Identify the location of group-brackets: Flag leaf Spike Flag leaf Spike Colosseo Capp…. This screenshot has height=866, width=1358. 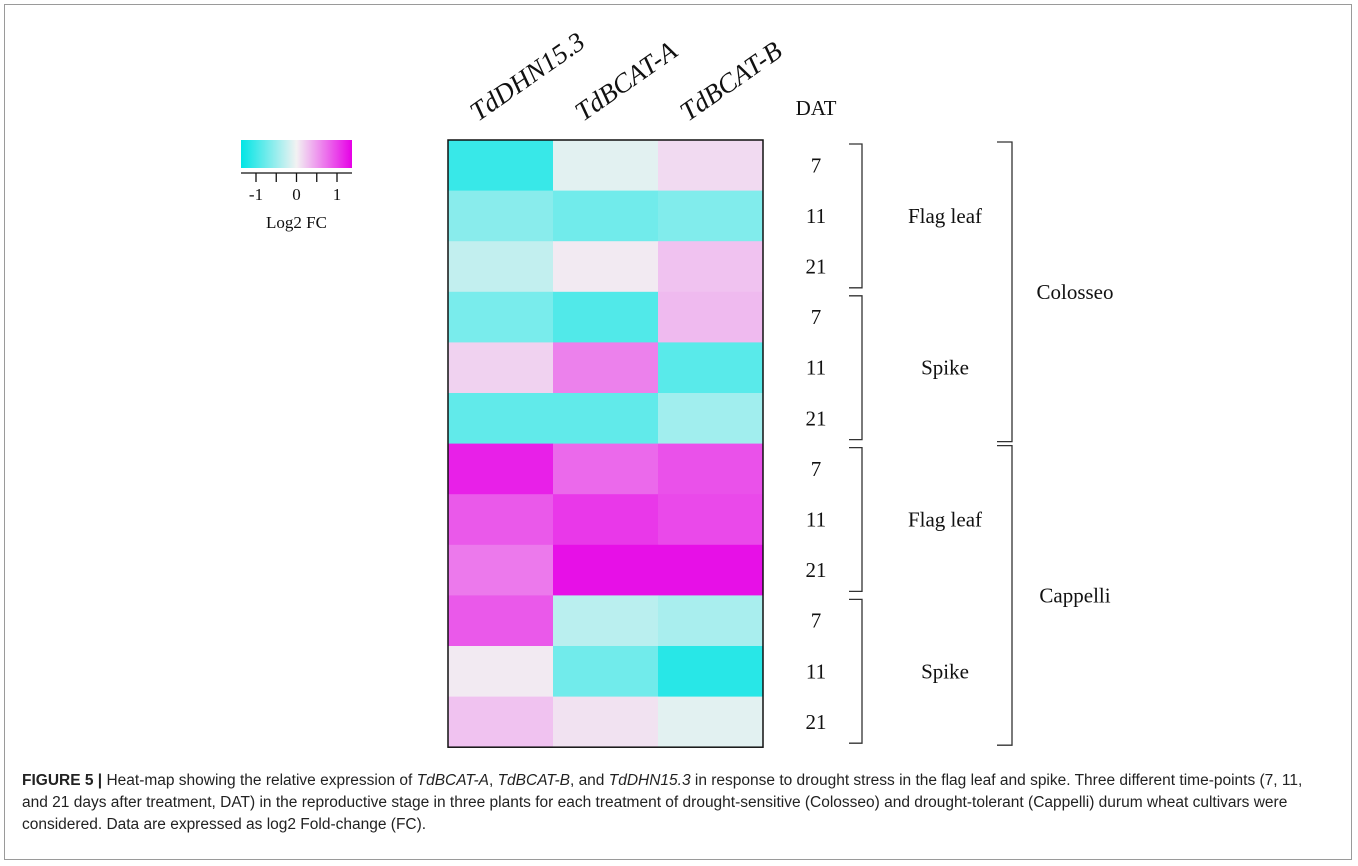
(981, 443).